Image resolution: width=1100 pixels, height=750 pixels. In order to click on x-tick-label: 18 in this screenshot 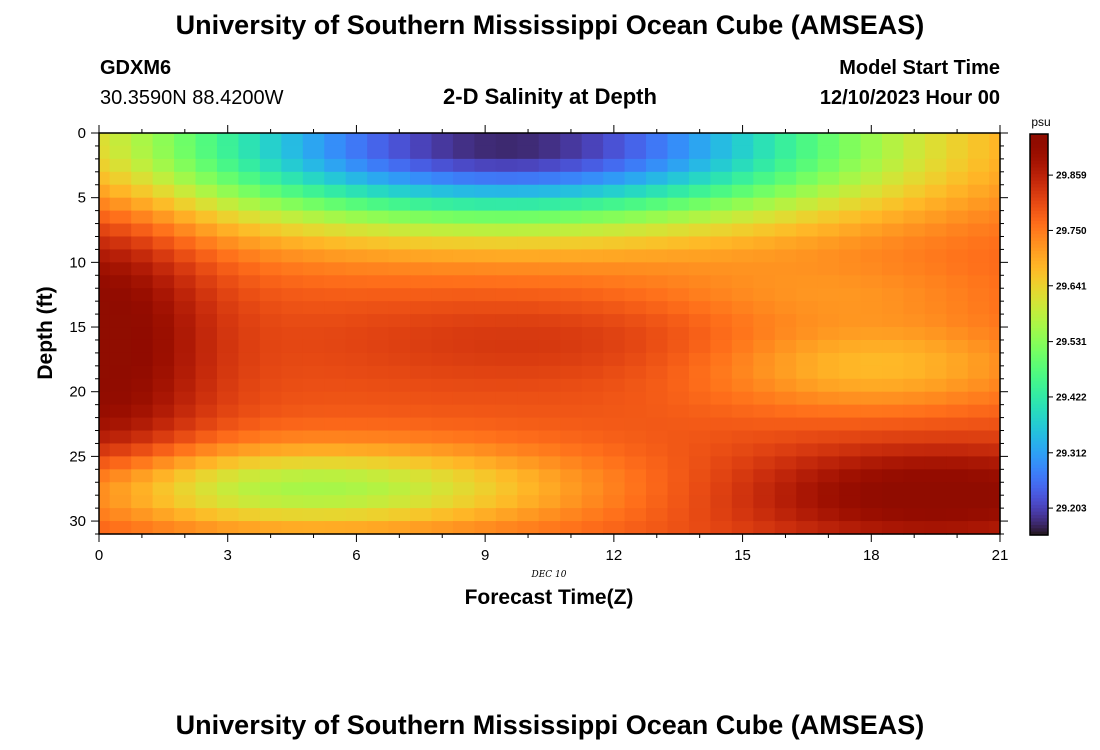, I will do `click(871, 555)`.